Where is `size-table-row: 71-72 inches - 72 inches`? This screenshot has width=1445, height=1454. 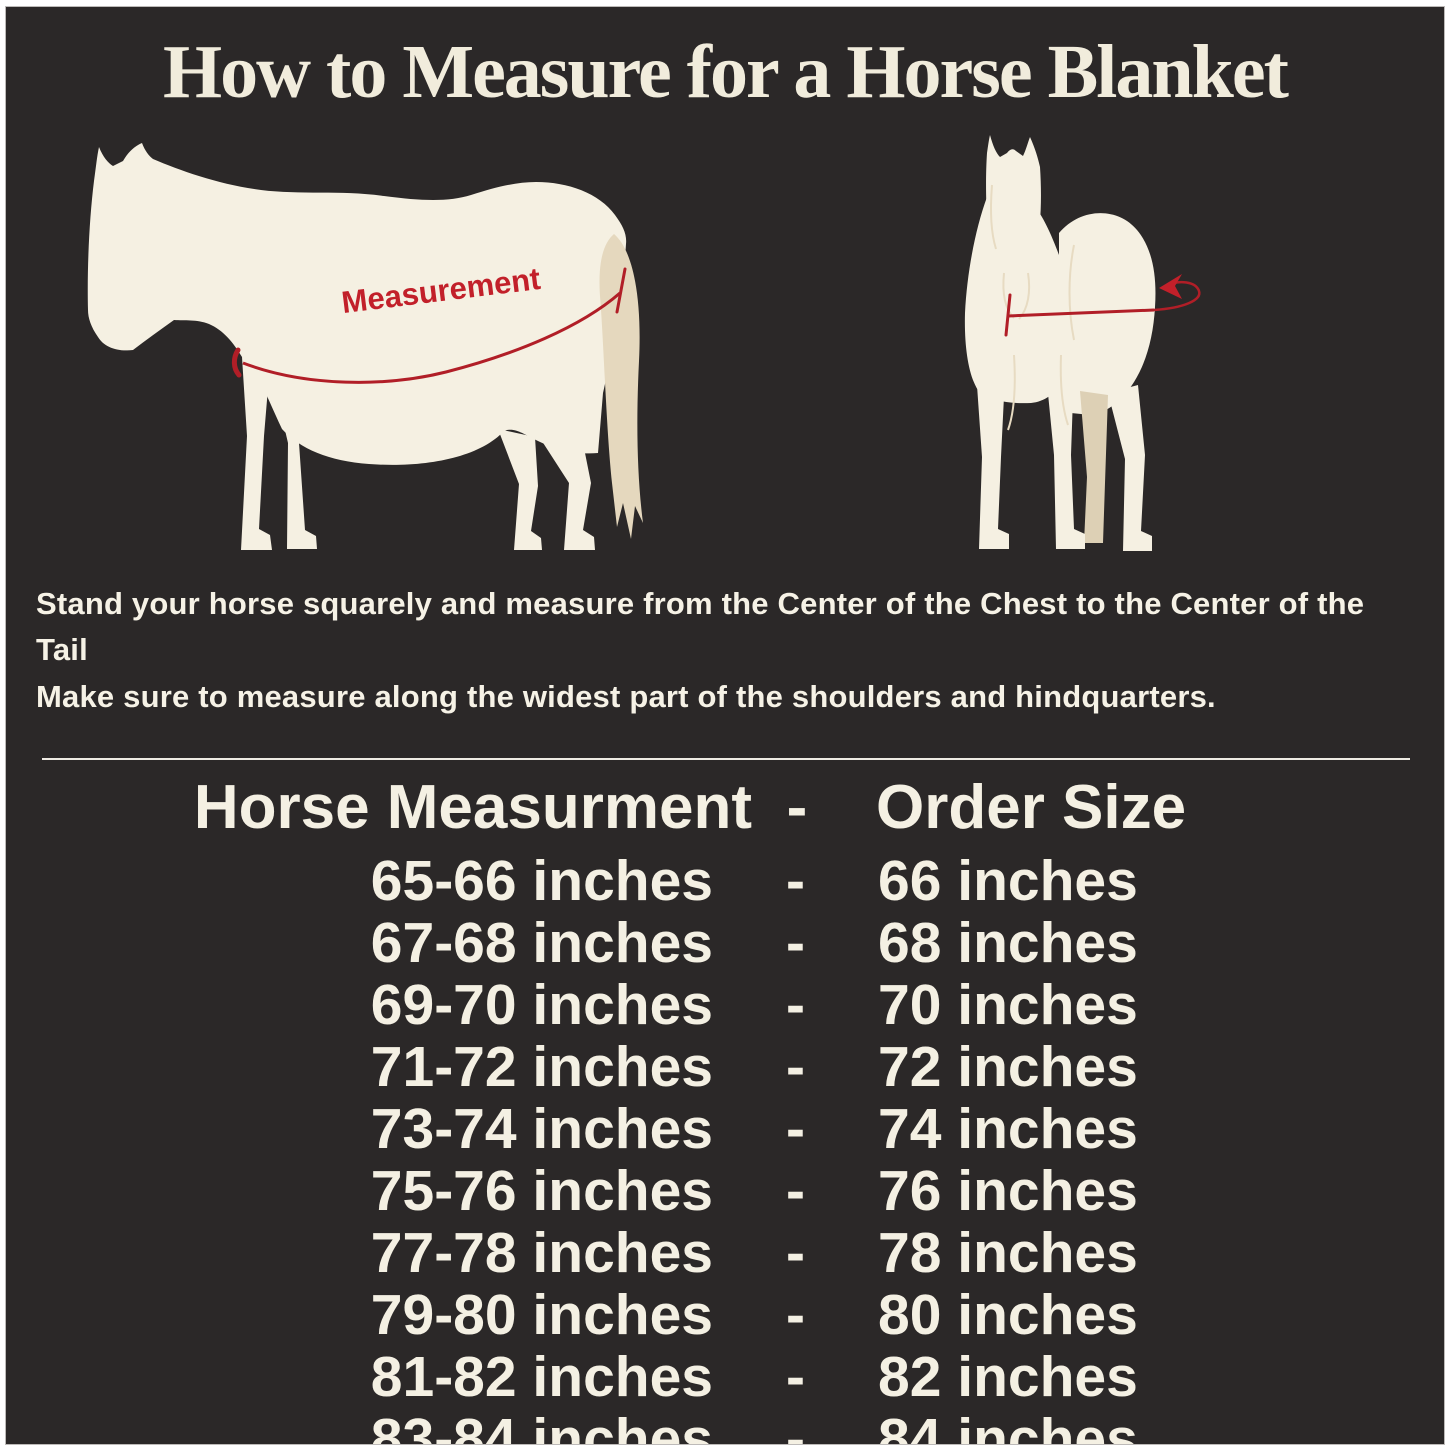 size-table-row: 71-72 inches - 72 inches is located at coordinates (725, 1067).